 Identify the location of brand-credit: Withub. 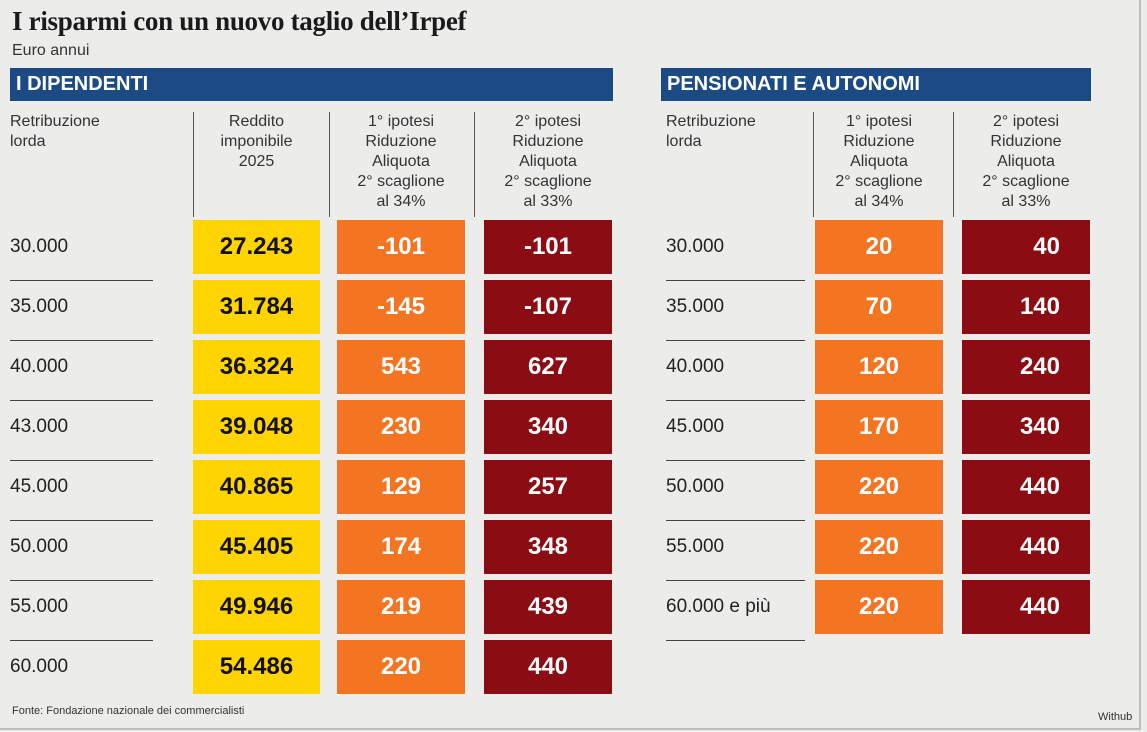
(1115, 717).